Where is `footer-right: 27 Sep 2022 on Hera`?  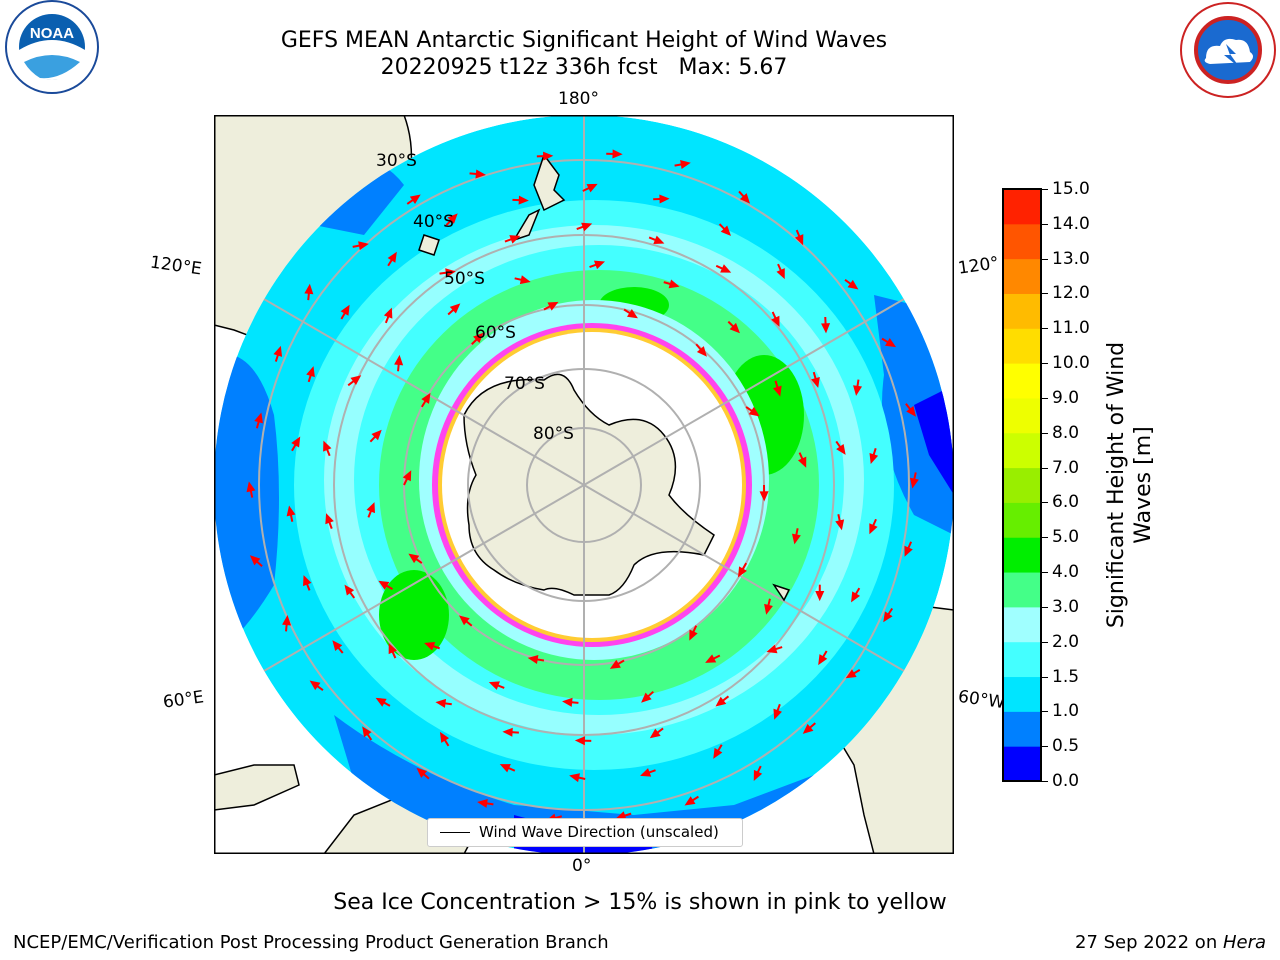 footer-right: 27 Sep 2022 on Hera is located at coordinates (1170, 942).